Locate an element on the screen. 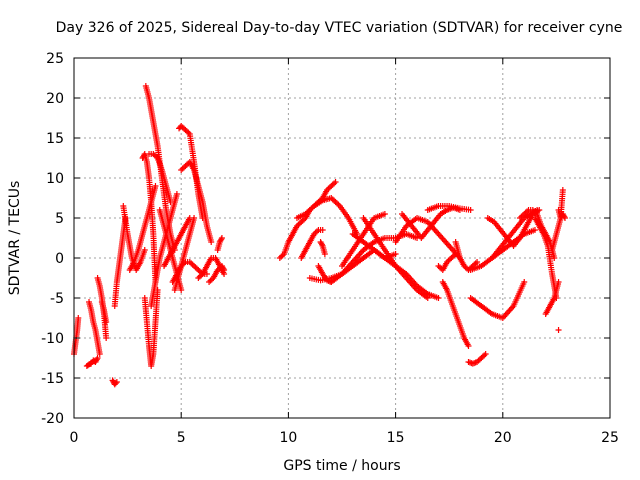  y-tick-label: -20 is located at coordinates (52, 419).